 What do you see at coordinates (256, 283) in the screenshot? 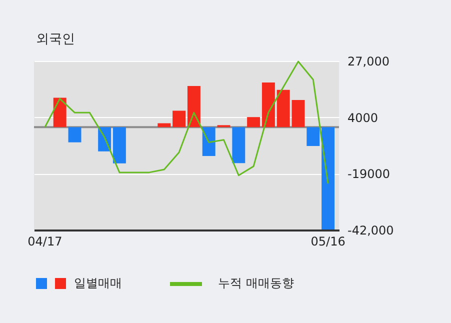
I see `legend-label: 누적 매매동향` at bounding box center [256, 283].